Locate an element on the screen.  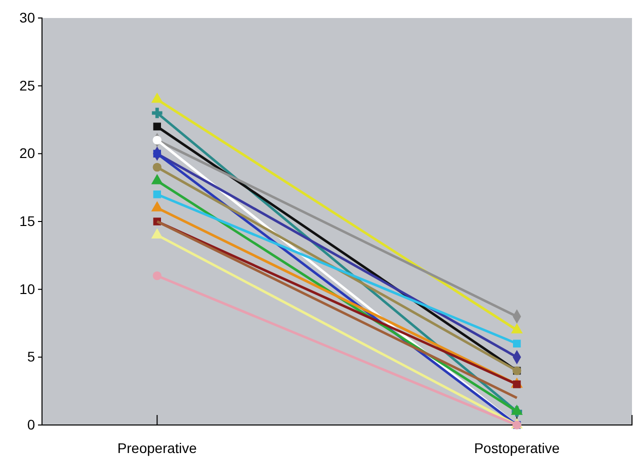
x-tick-label: Postoperative is located at coordinates (517, 448).